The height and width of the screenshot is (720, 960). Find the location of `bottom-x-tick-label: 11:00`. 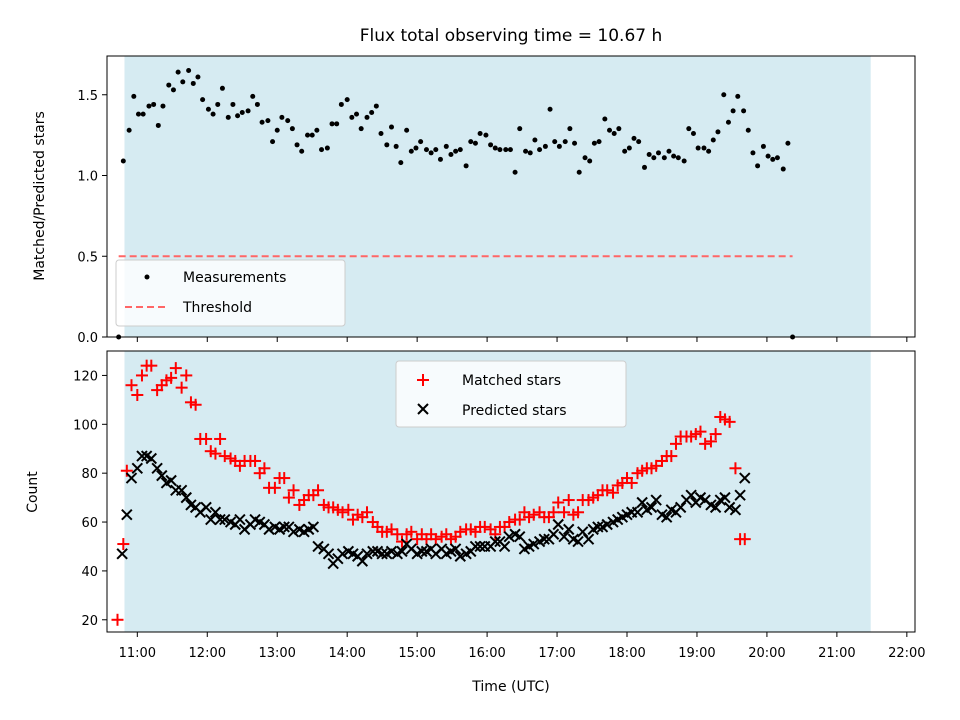

bottom-x-tick-label: 11:00 is located at coordinates (137, 653).